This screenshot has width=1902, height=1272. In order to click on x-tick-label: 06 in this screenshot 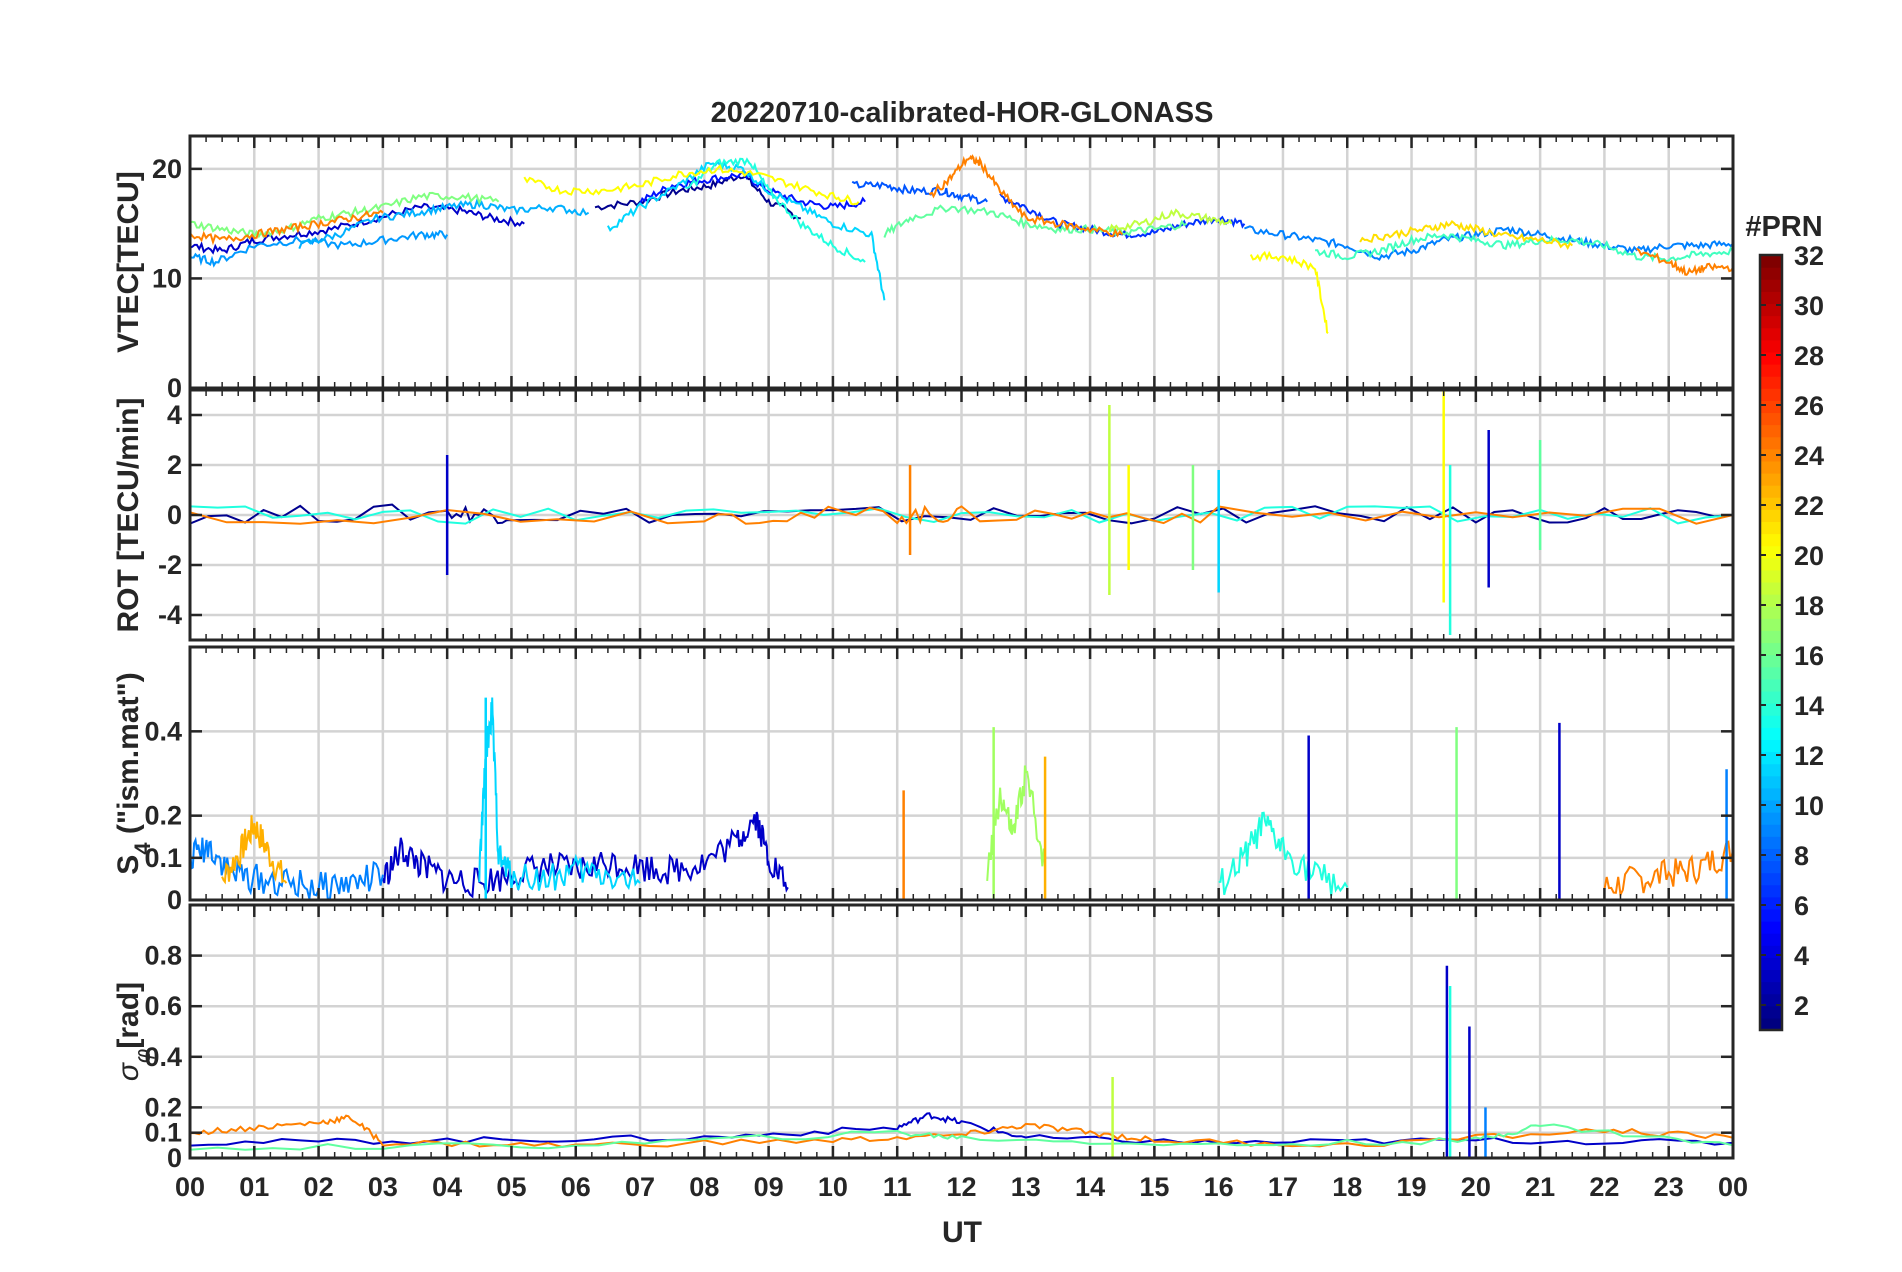, I will do `click(576, 1187)`.